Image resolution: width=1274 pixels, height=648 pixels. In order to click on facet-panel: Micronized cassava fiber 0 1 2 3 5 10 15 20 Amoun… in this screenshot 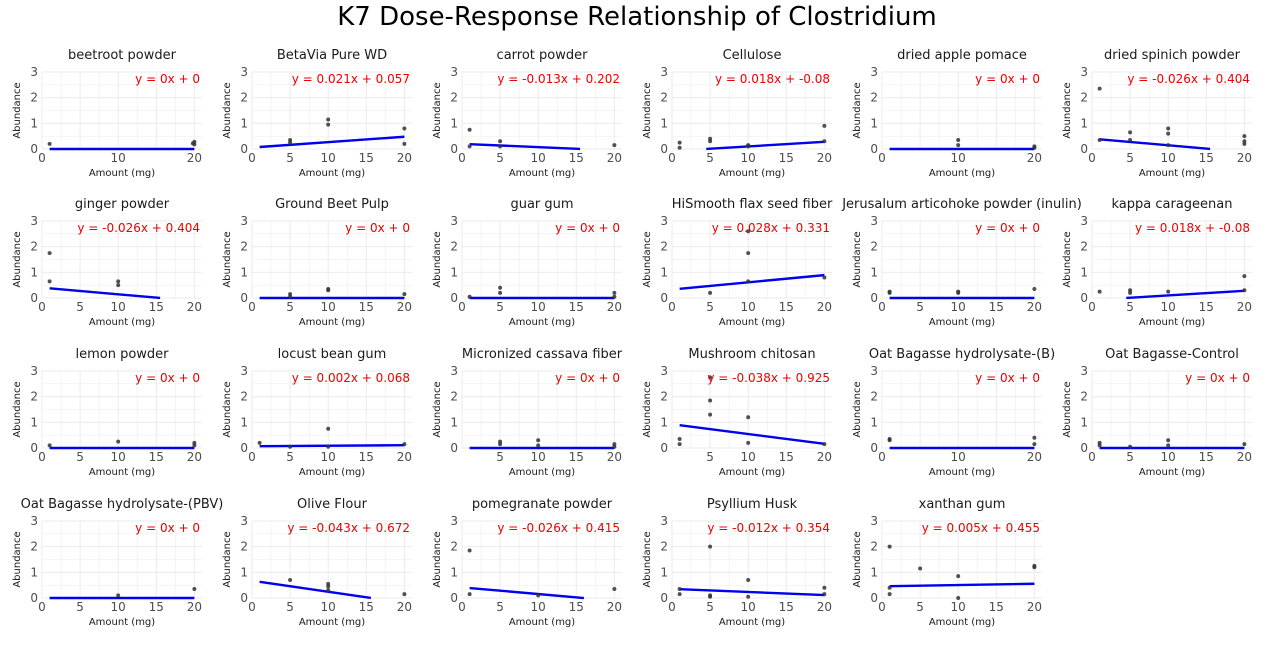, I will do `click(527, 412)`.